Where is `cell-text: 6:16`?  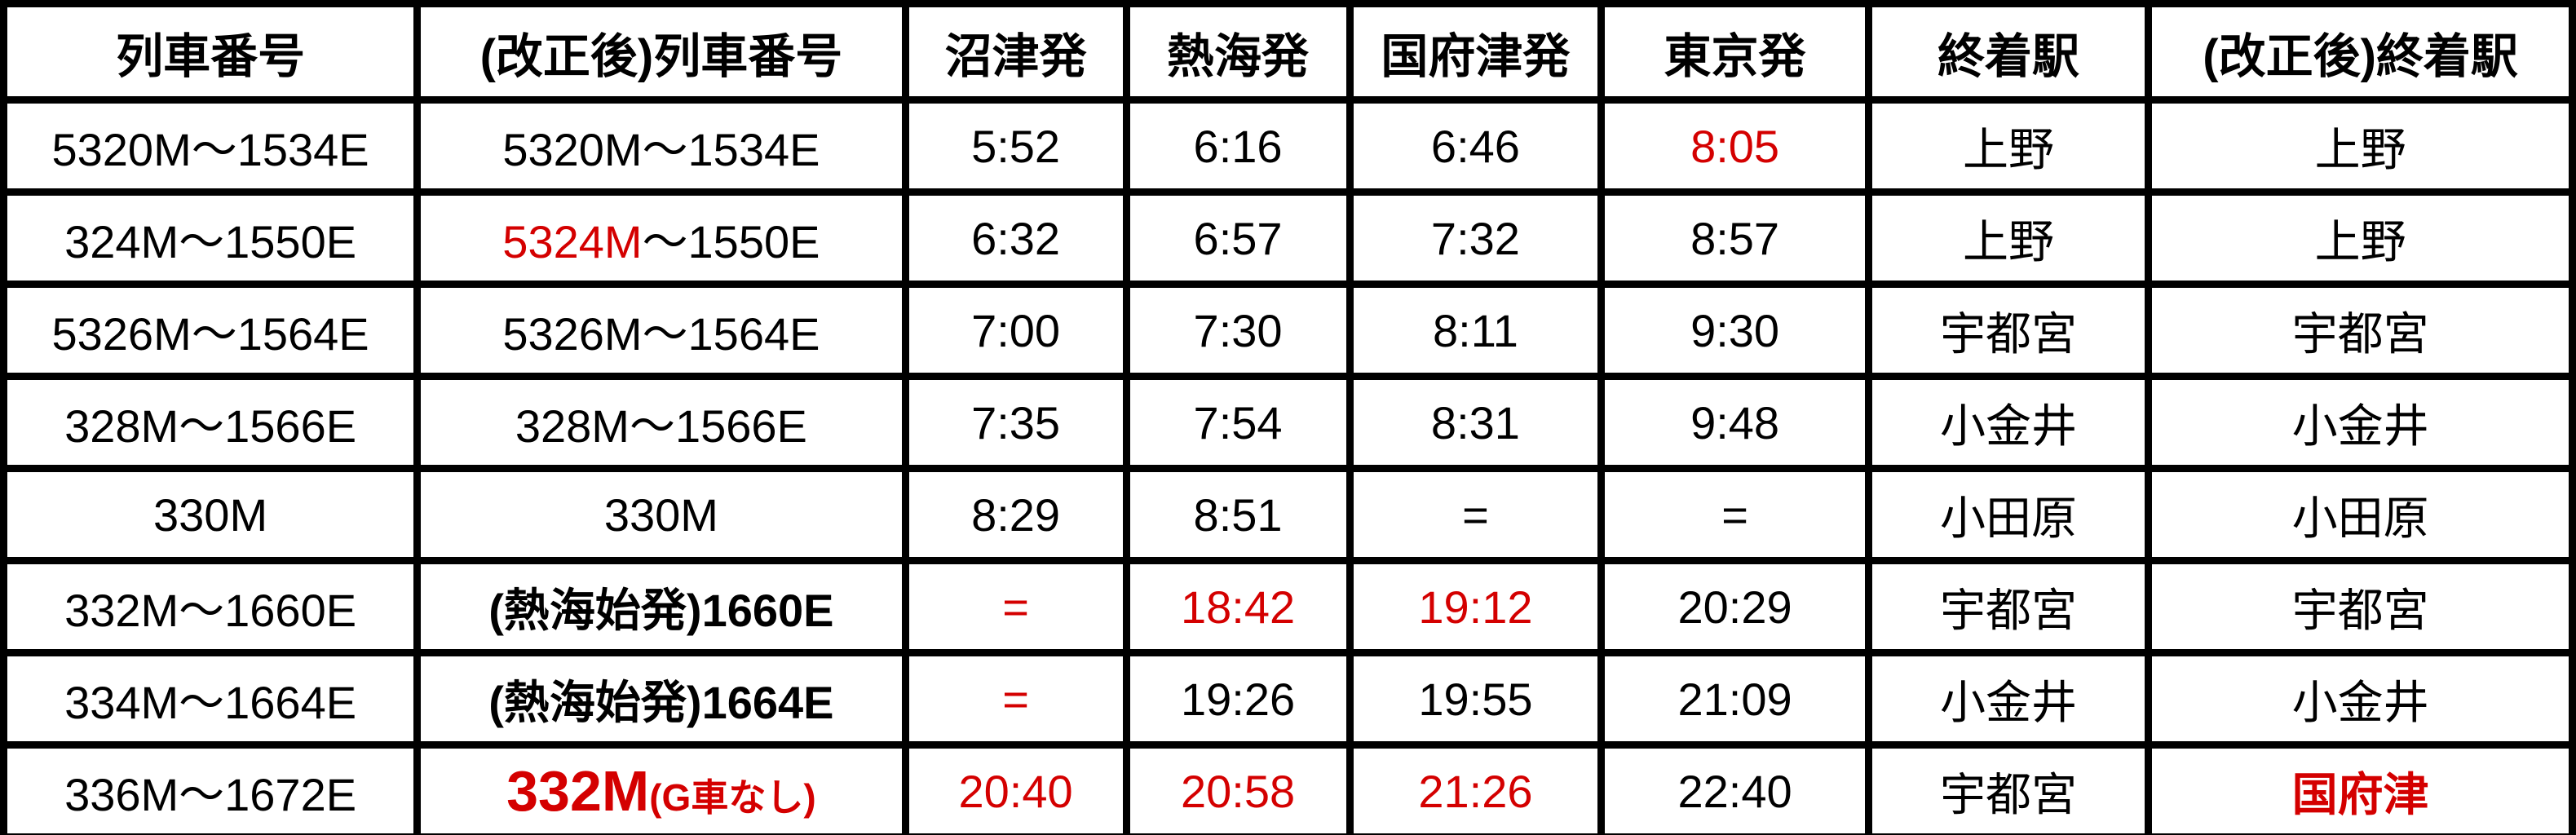
cell-text: 6:16 is located at coordinates (1238, 146).